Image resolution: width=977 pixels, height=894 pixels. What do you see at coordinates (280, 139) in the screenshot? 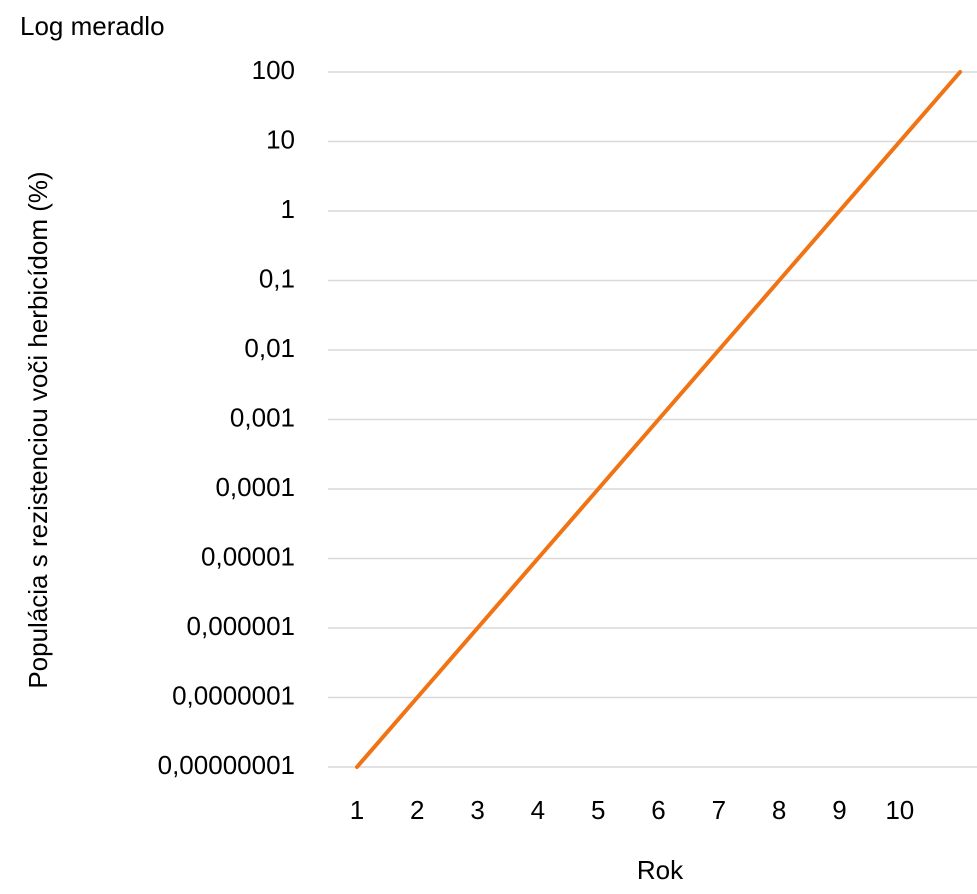
I see `y-tick-label: 10` at bounding box center [280, 139].